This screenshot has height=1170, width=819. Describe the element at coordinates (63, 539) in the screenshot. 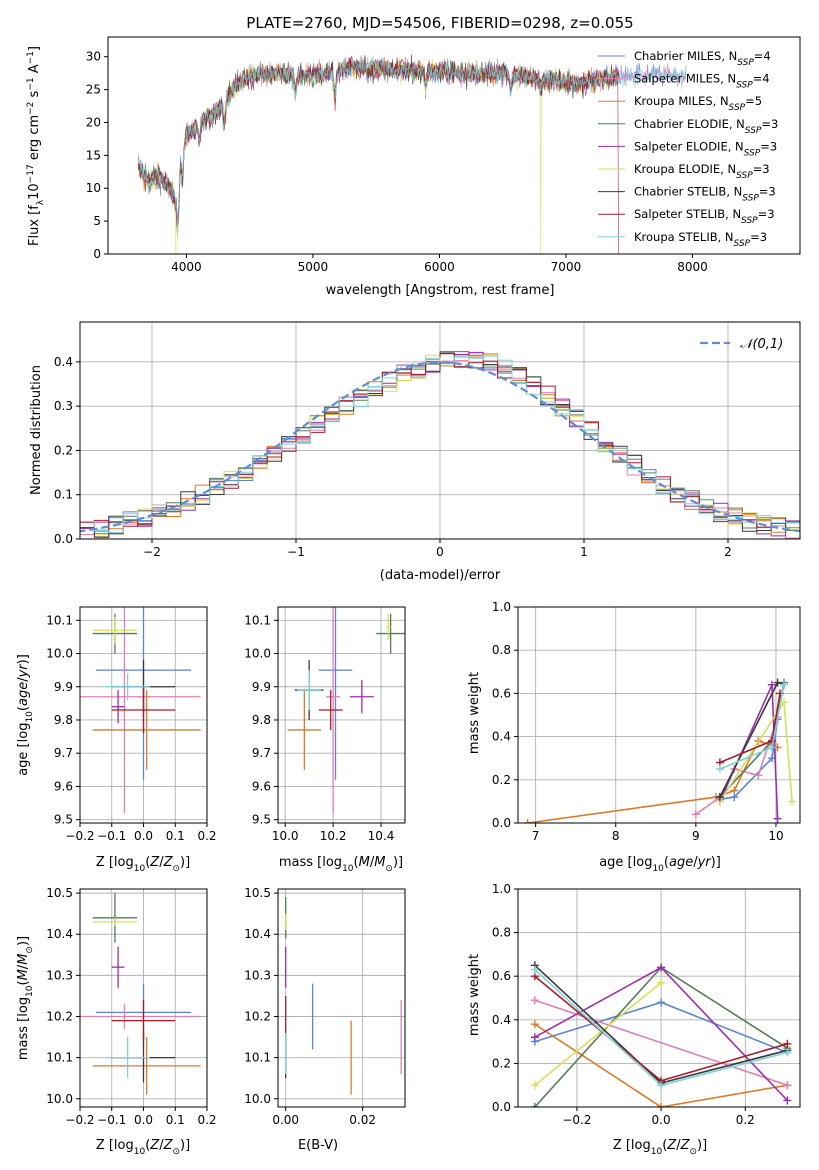

I see `y-tick-label: 0.0` at that location.